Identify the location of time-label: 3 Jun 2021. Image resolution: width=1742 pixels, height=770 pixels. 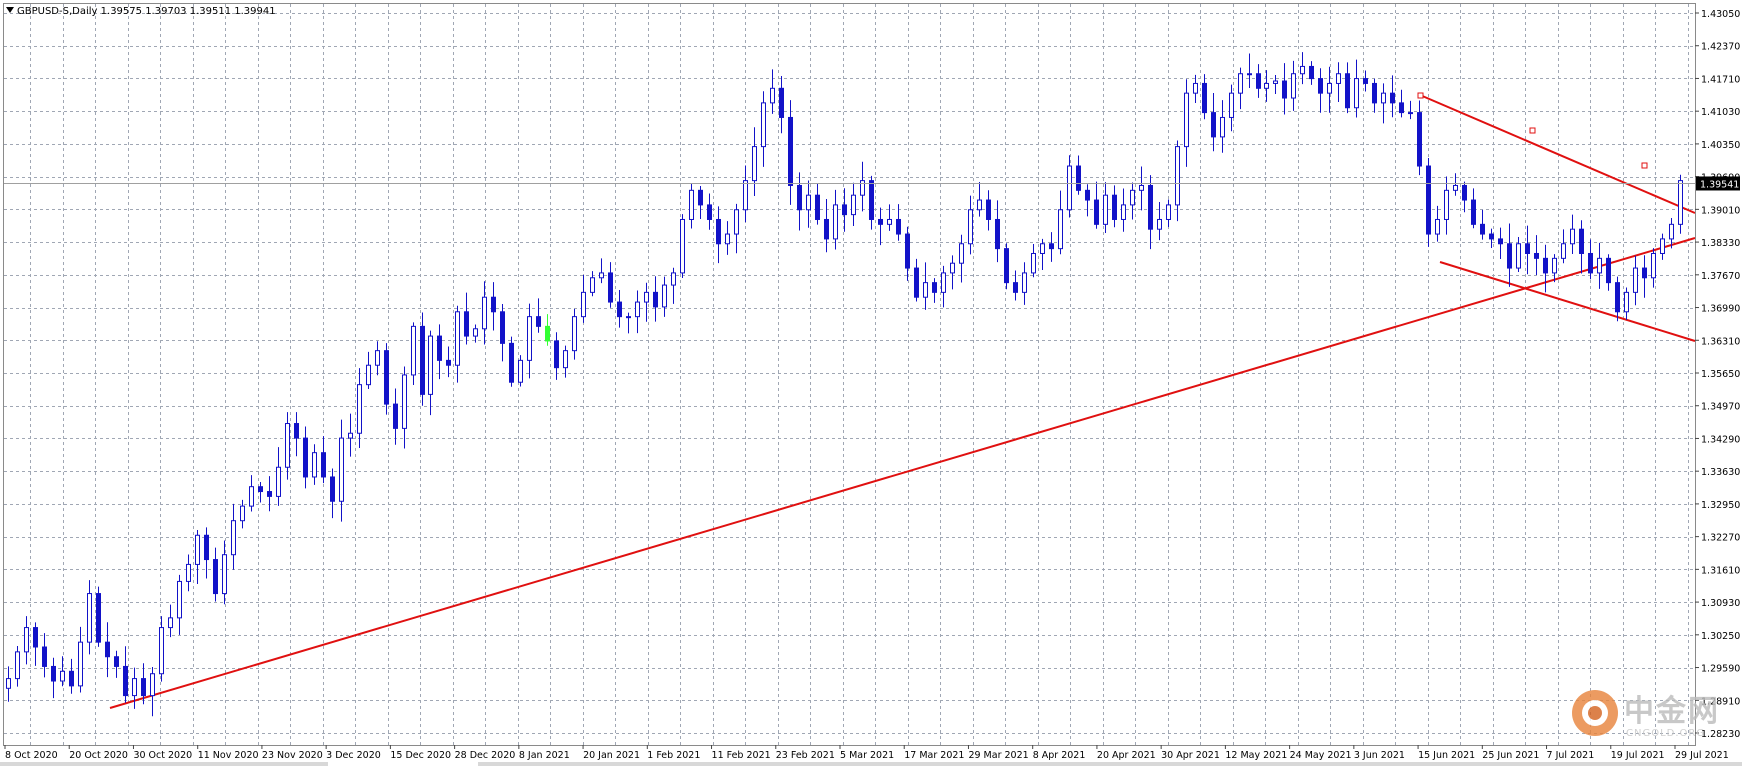
(1379, 755).